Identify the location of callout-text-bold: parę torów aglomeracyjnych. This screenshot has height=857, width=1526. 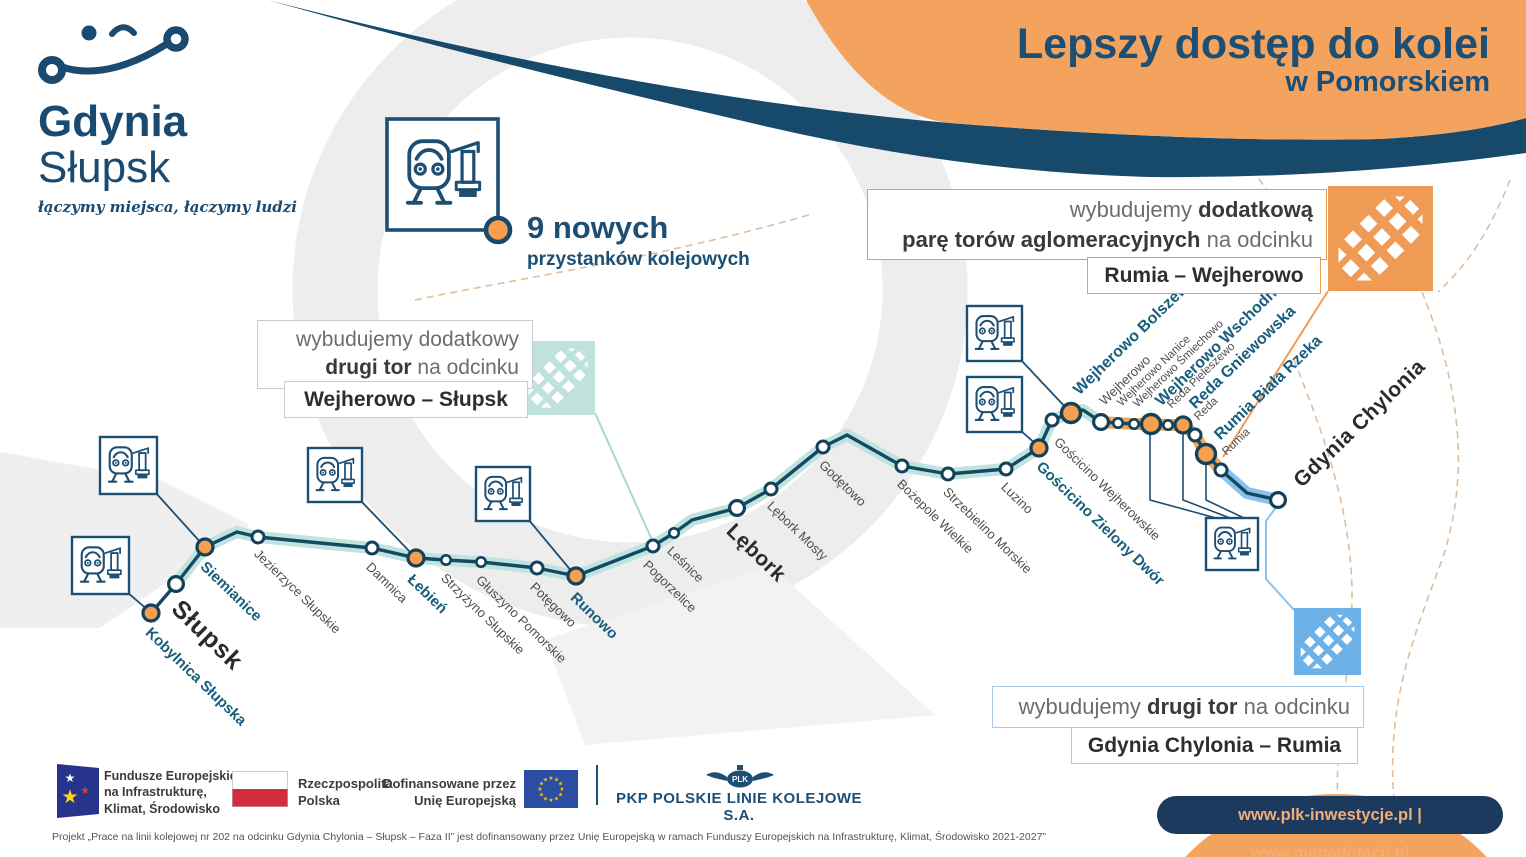
(1051, 239).